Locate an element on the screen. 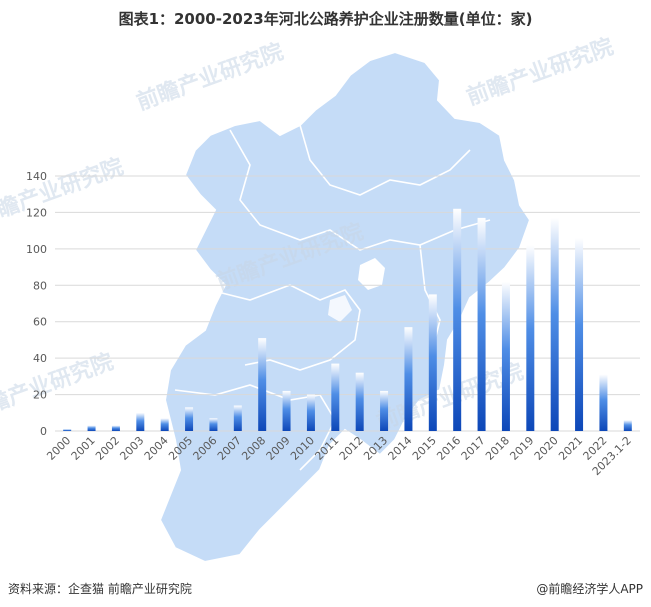 This screenshot has height=607, width=651. bar-2016 is located at coordinates (457, 319).